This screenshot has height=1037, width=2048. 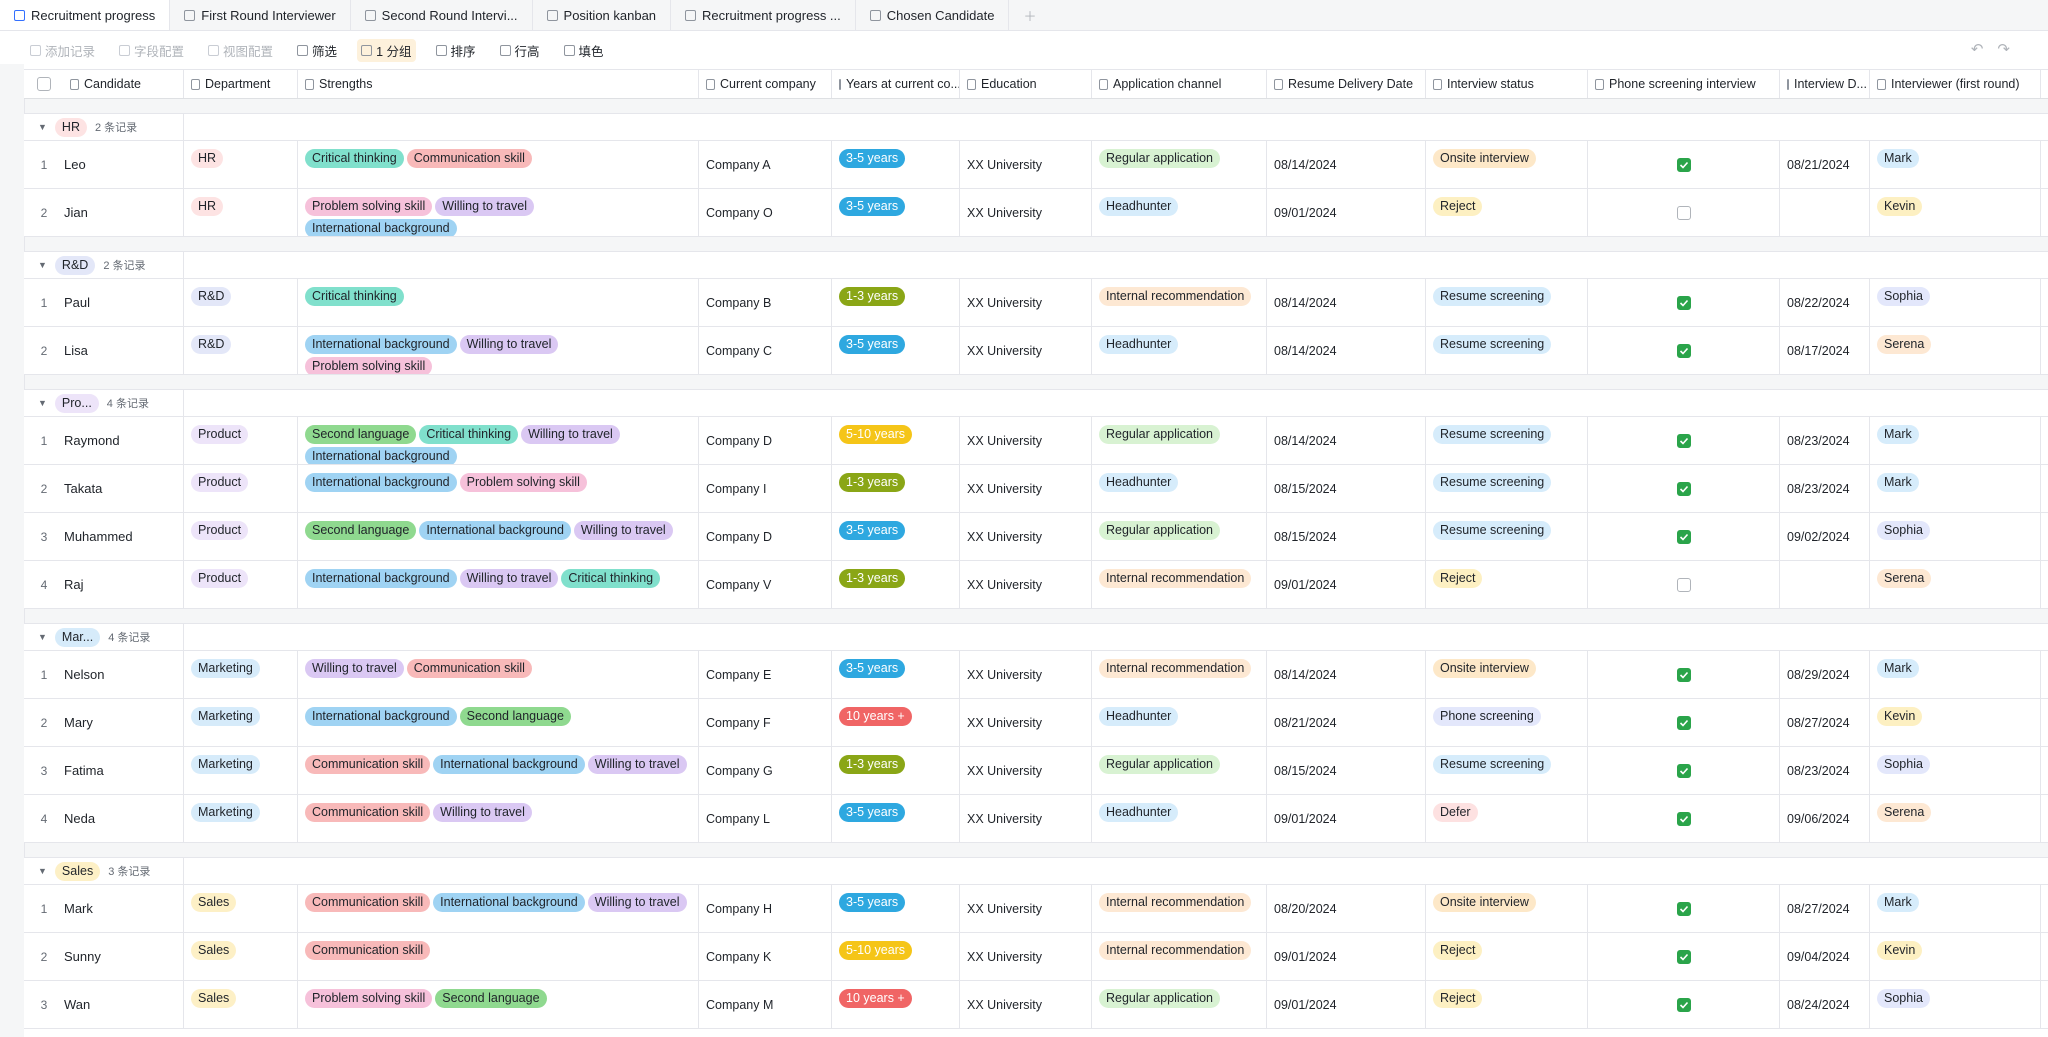 What do you see at coordinates (84, 674) in the screenshot?
I see `candidate-name: Nelson` at bounding box center [84, 674].